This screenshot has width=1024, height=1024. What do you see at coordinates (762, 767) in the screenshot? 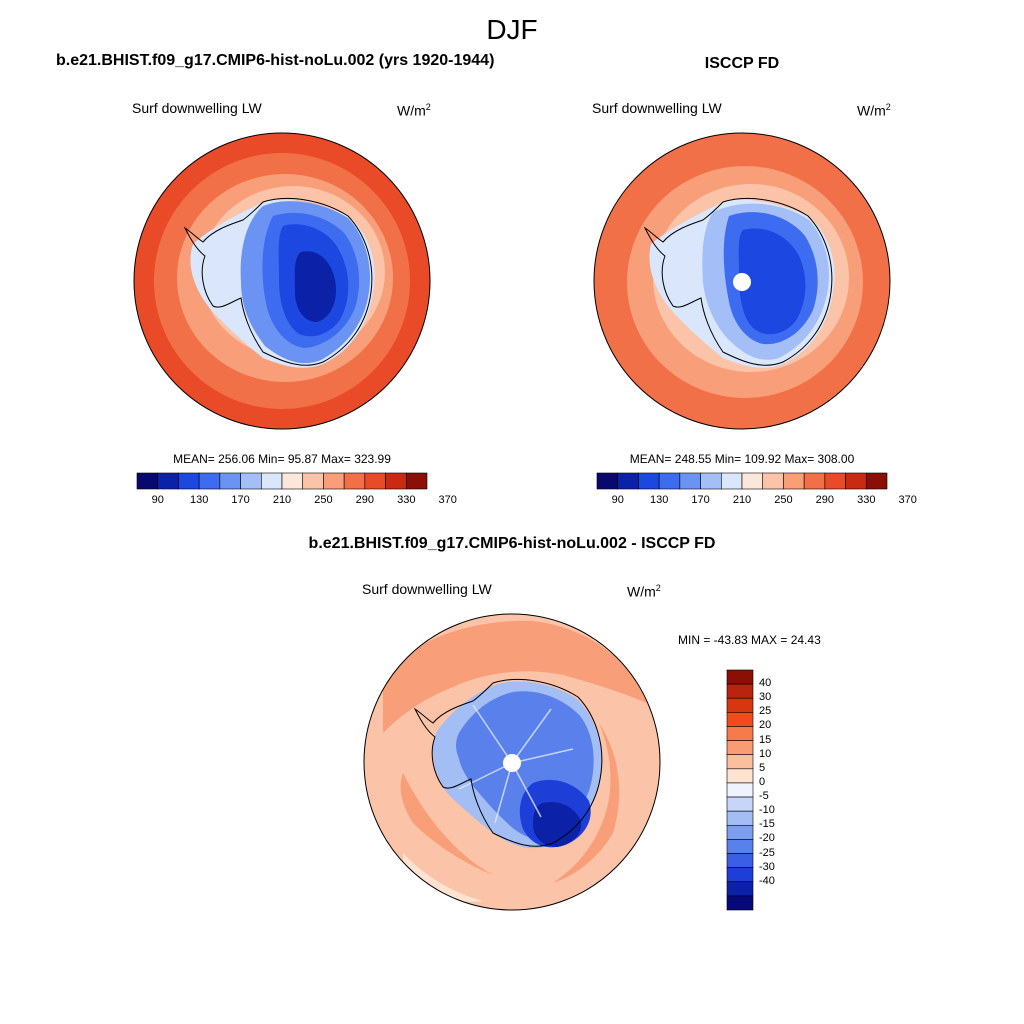
I see `panel3-colorbar-tick-label: 5` at bounding box center [762, 767].